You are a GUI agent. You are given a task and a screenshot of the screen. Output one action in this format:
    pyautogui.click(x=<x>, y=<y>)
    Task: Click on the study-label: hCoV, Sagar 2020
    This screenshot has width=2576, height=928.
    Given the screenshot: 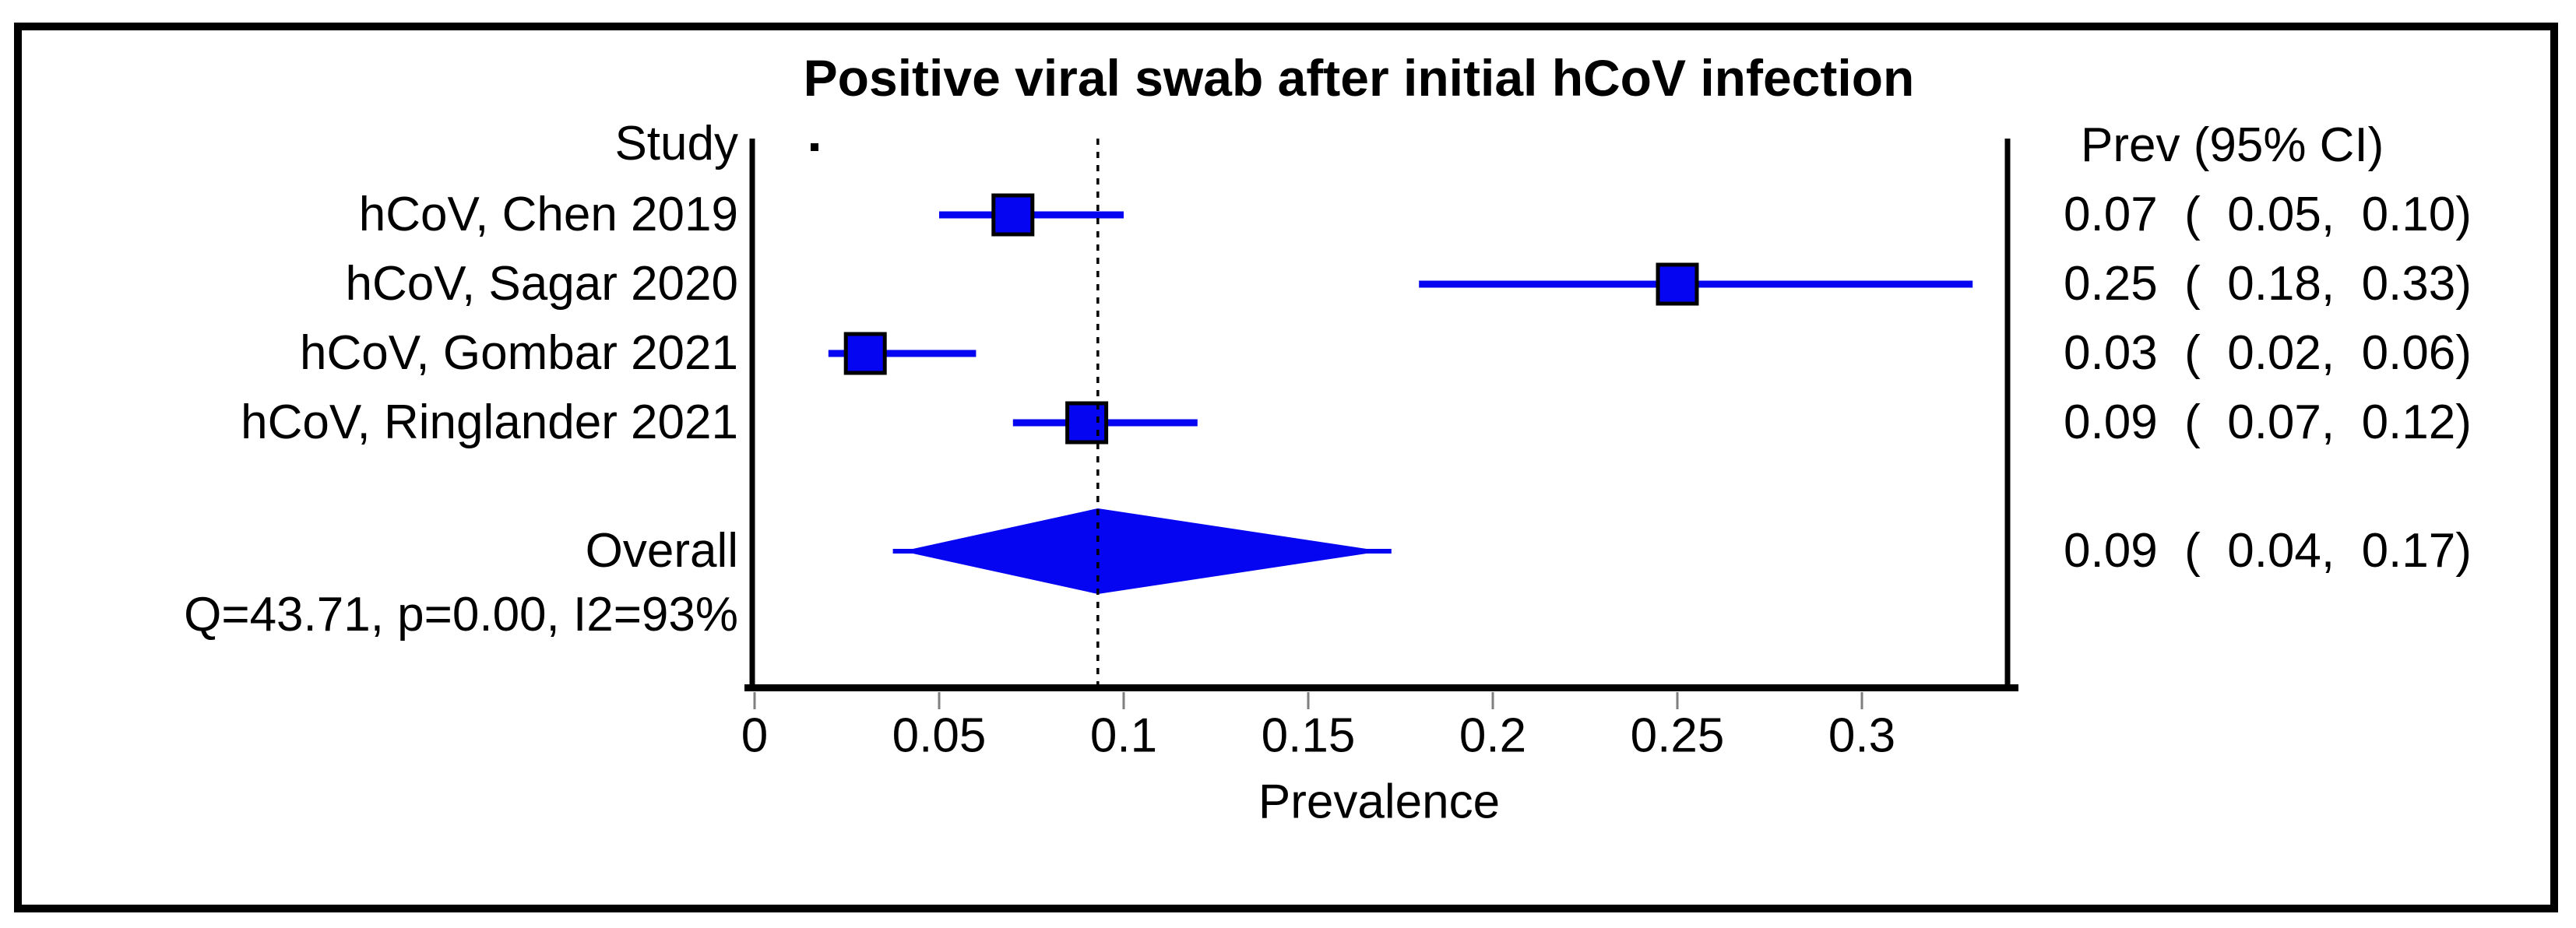 What is the action you would take?
    pyautogui.click(x=541, y=284)
    